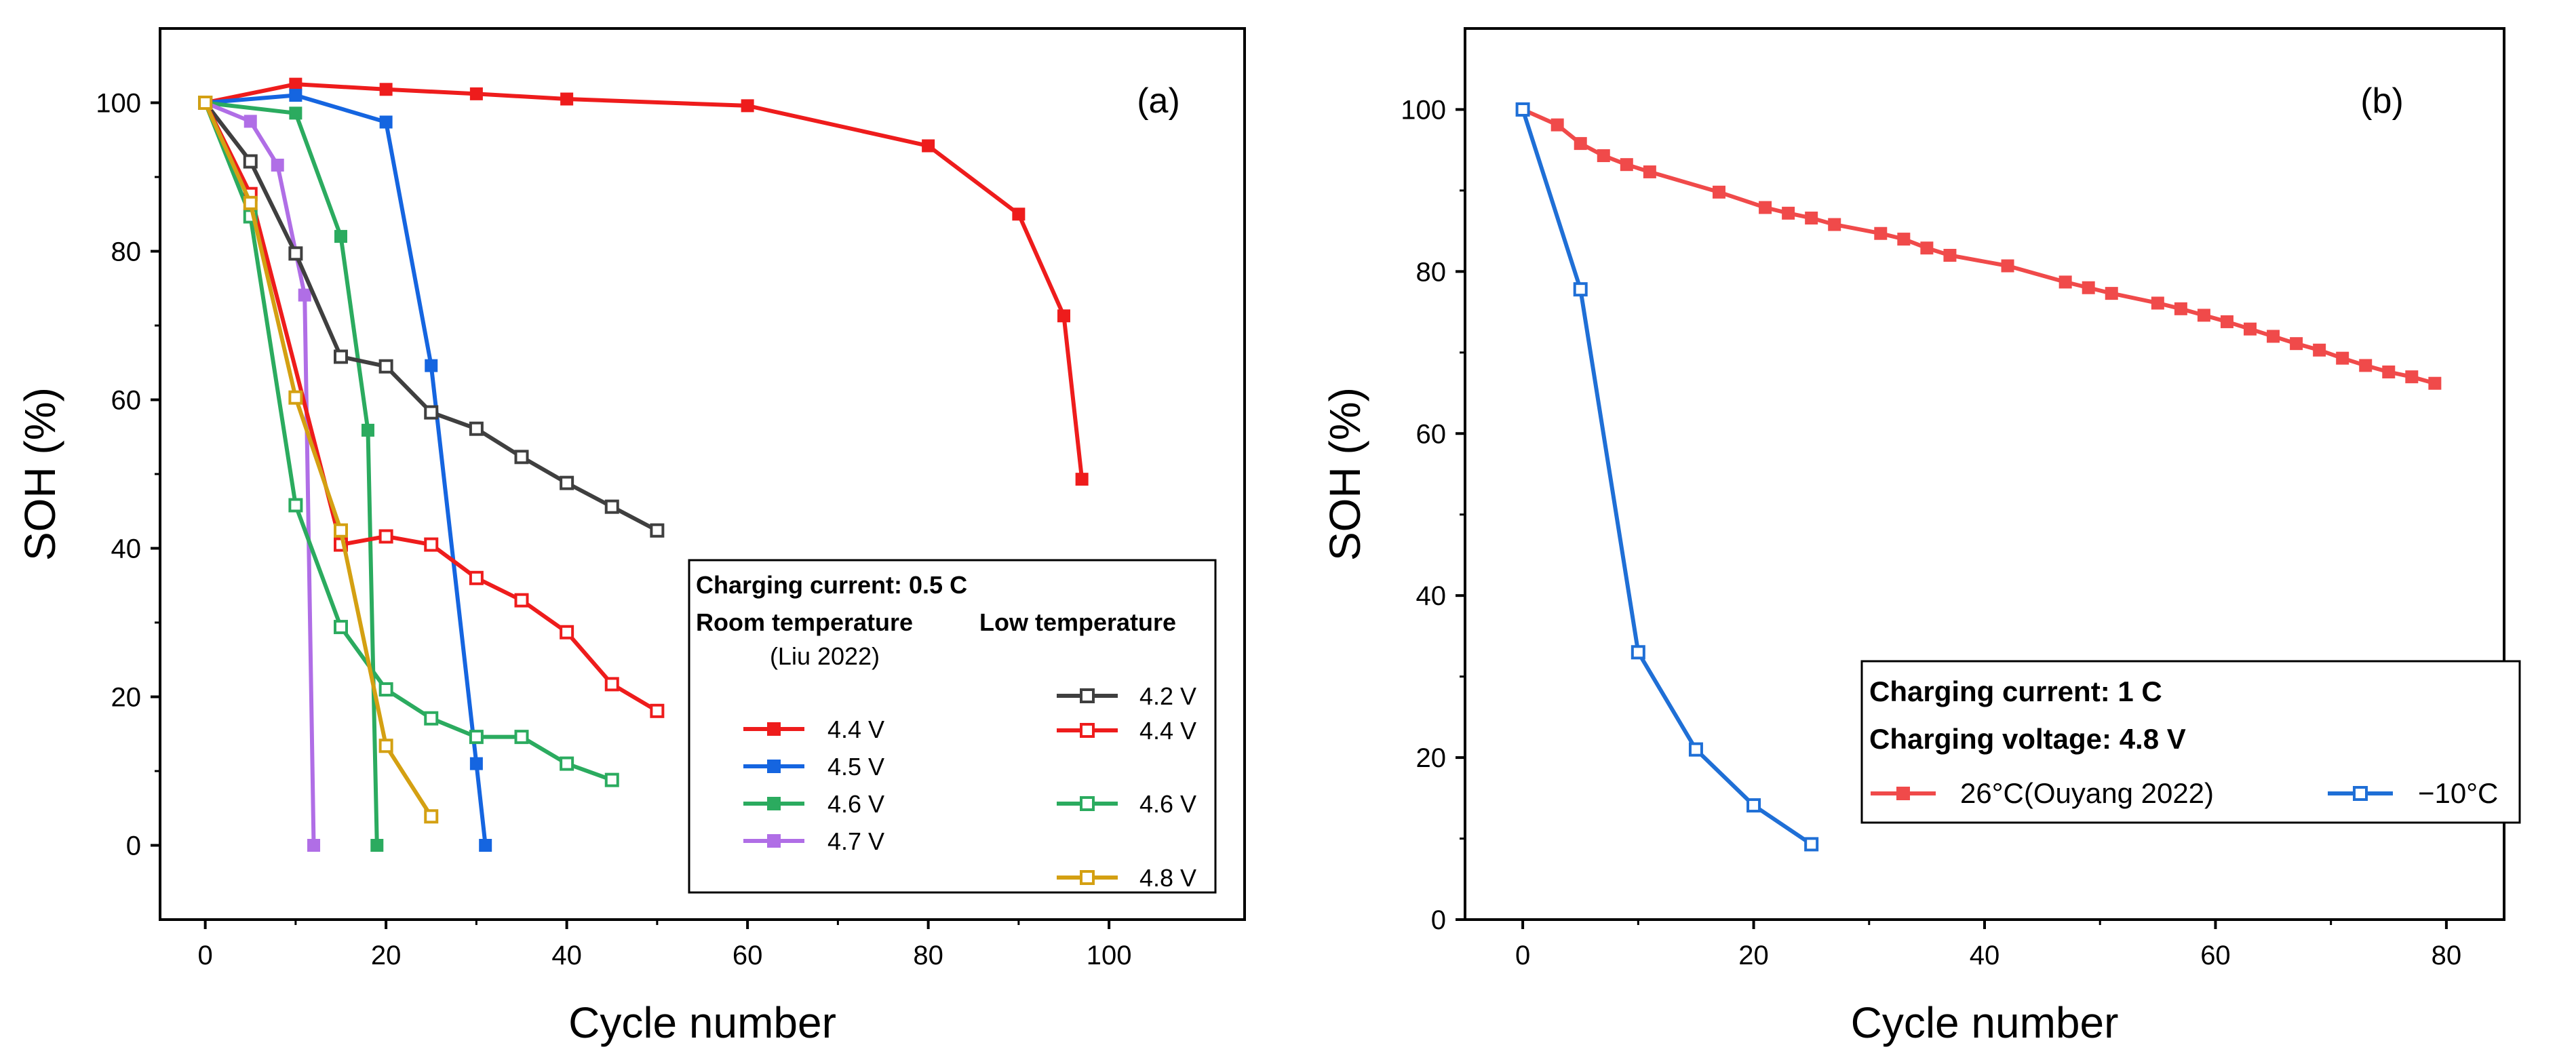 The height and width of the screenshot is (1062, 2576). What do you see at coordinates (855, 767) in the screenshot?
I see `legend-label: 4.5 V` at bounding box center [855, 767].